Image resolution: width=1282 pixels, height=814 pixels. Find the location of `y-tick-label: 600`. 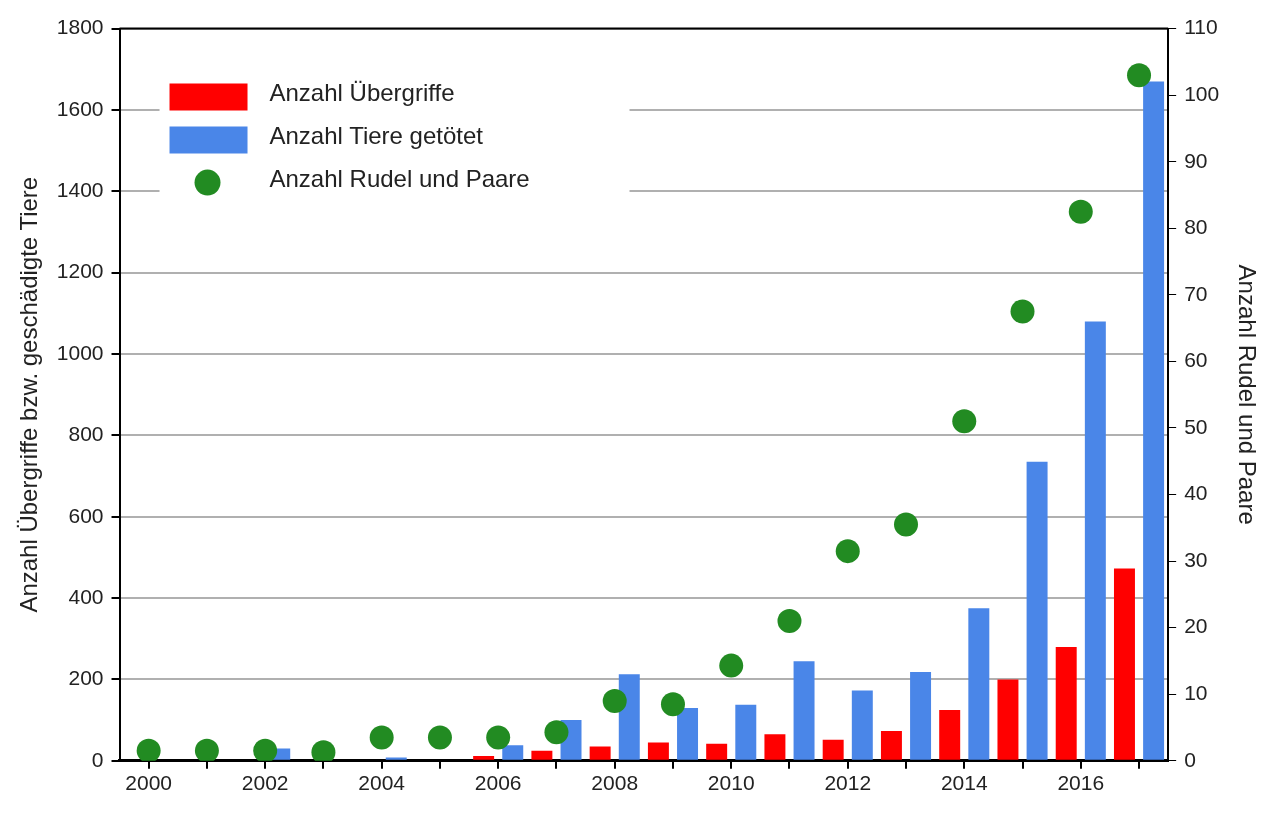

y-tick-label: 600 is located at coordinates (86, 515).